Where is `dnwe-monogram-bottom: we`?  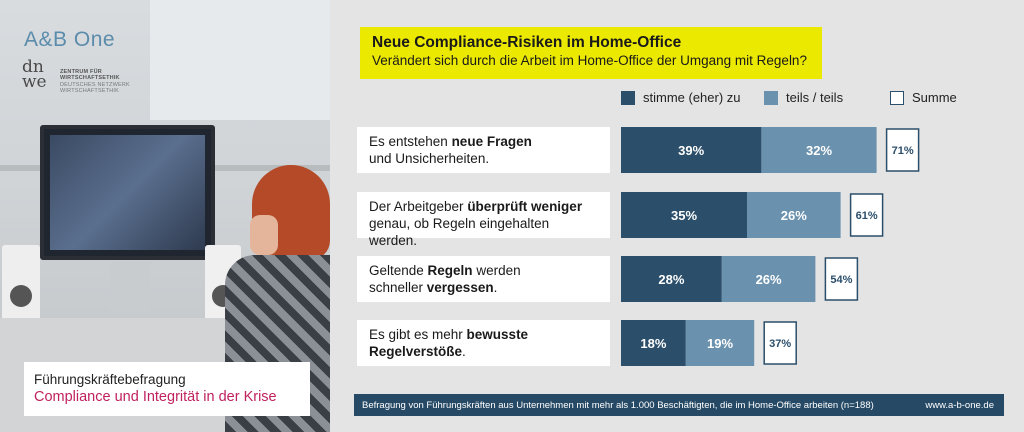
dnwe-monogram-bottom: we is located at coordinates (34, 82).